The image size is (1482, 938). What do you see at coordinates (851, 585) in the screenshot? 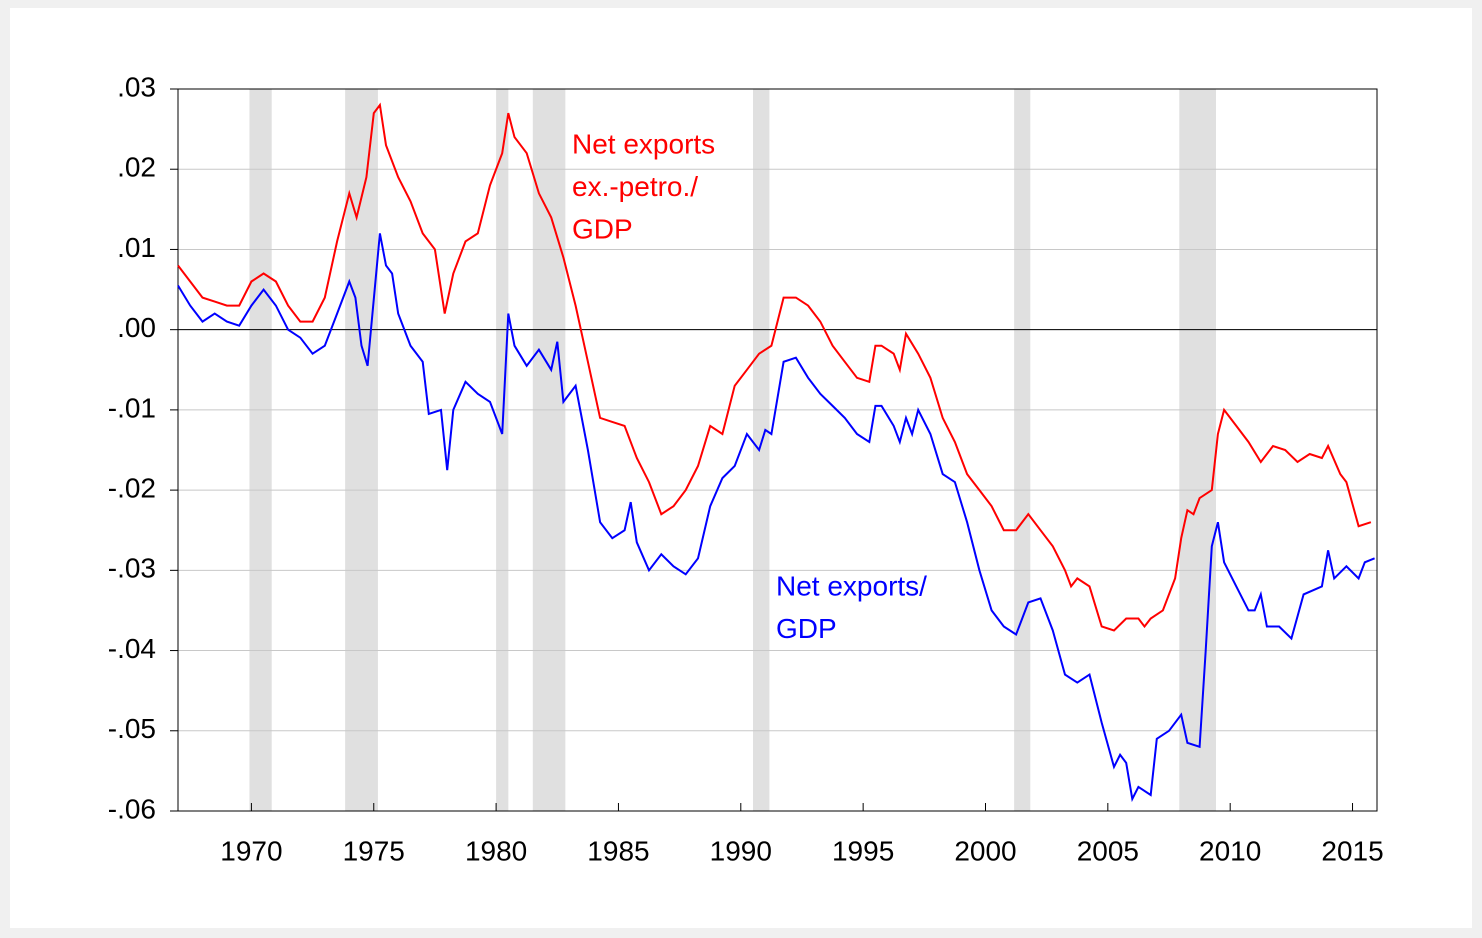
I see `annotation: Net exports/` at bounding box center [851, 585].